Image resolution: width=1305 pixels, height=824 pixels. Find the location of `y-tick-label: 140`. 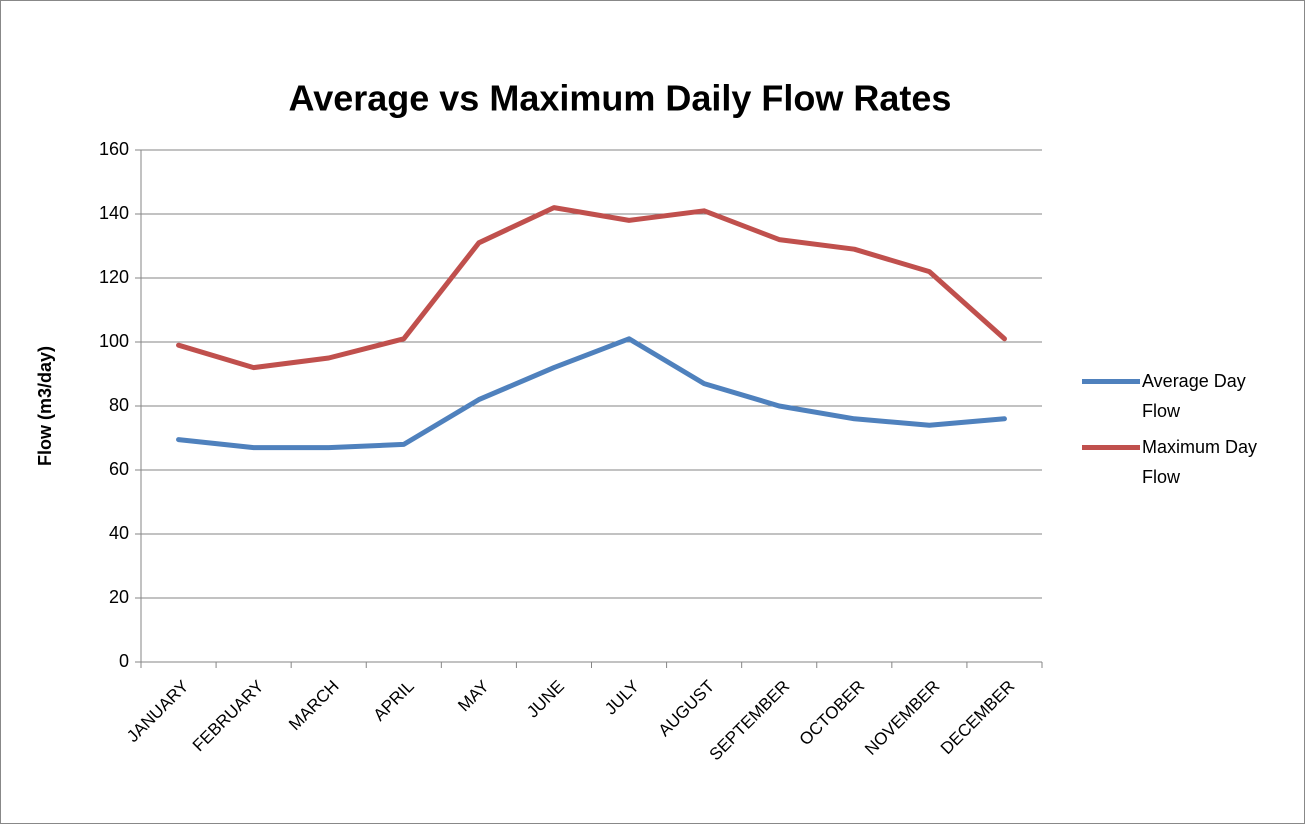

y-tick-label: 140 is located at coordinates (114, 213).